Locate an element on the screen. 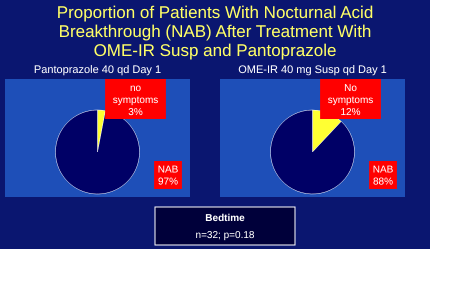 The image size is (450, 300). chart-subtitle: Pantoprazole 40 qd Day 1 is located at coordinates (98, 70).